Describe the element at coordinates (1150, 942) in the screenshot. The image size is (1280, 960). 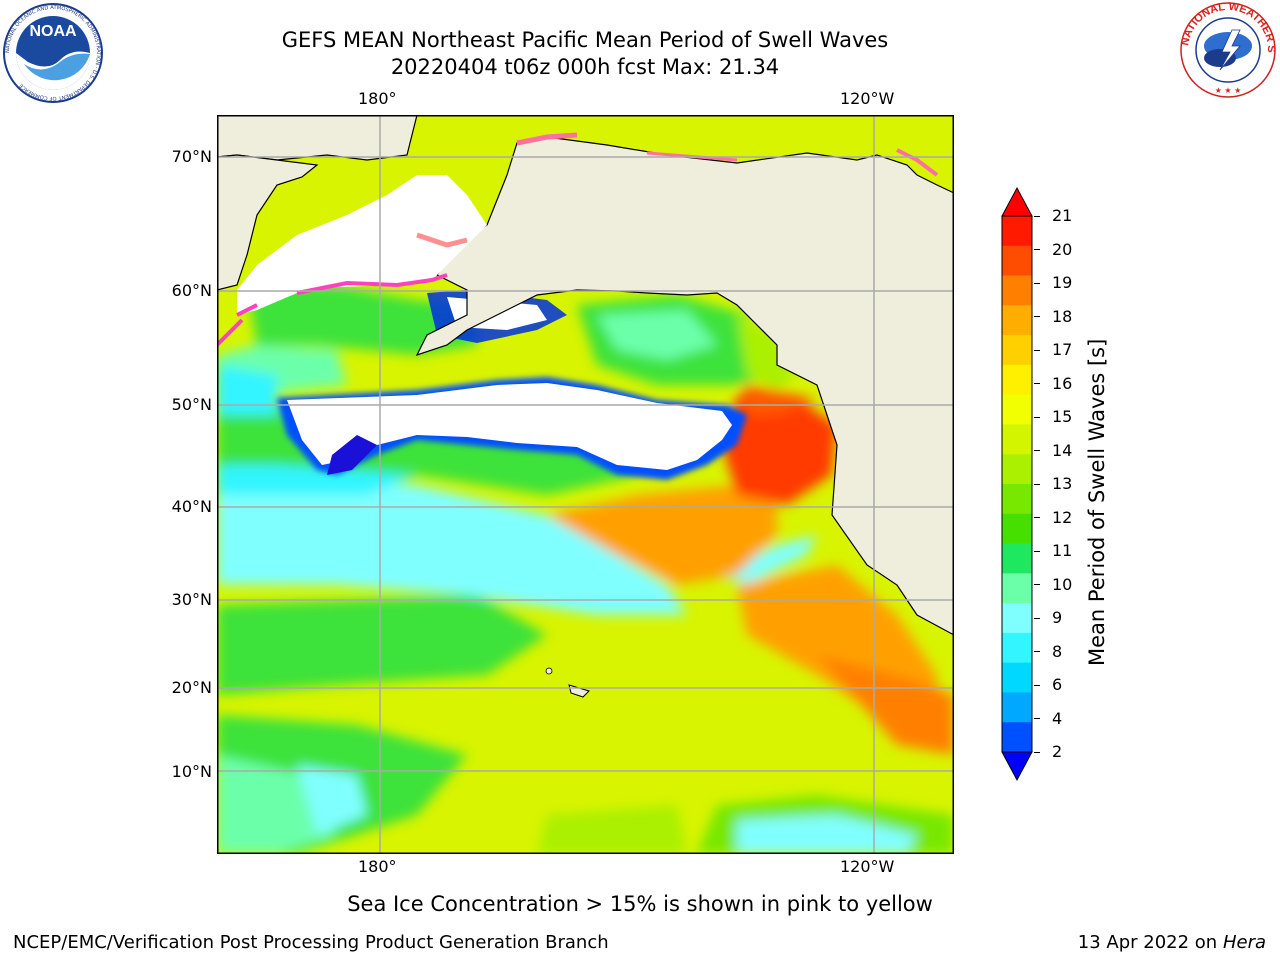
I see `footer-date-text: 13 Apr 2022 on` at that location.